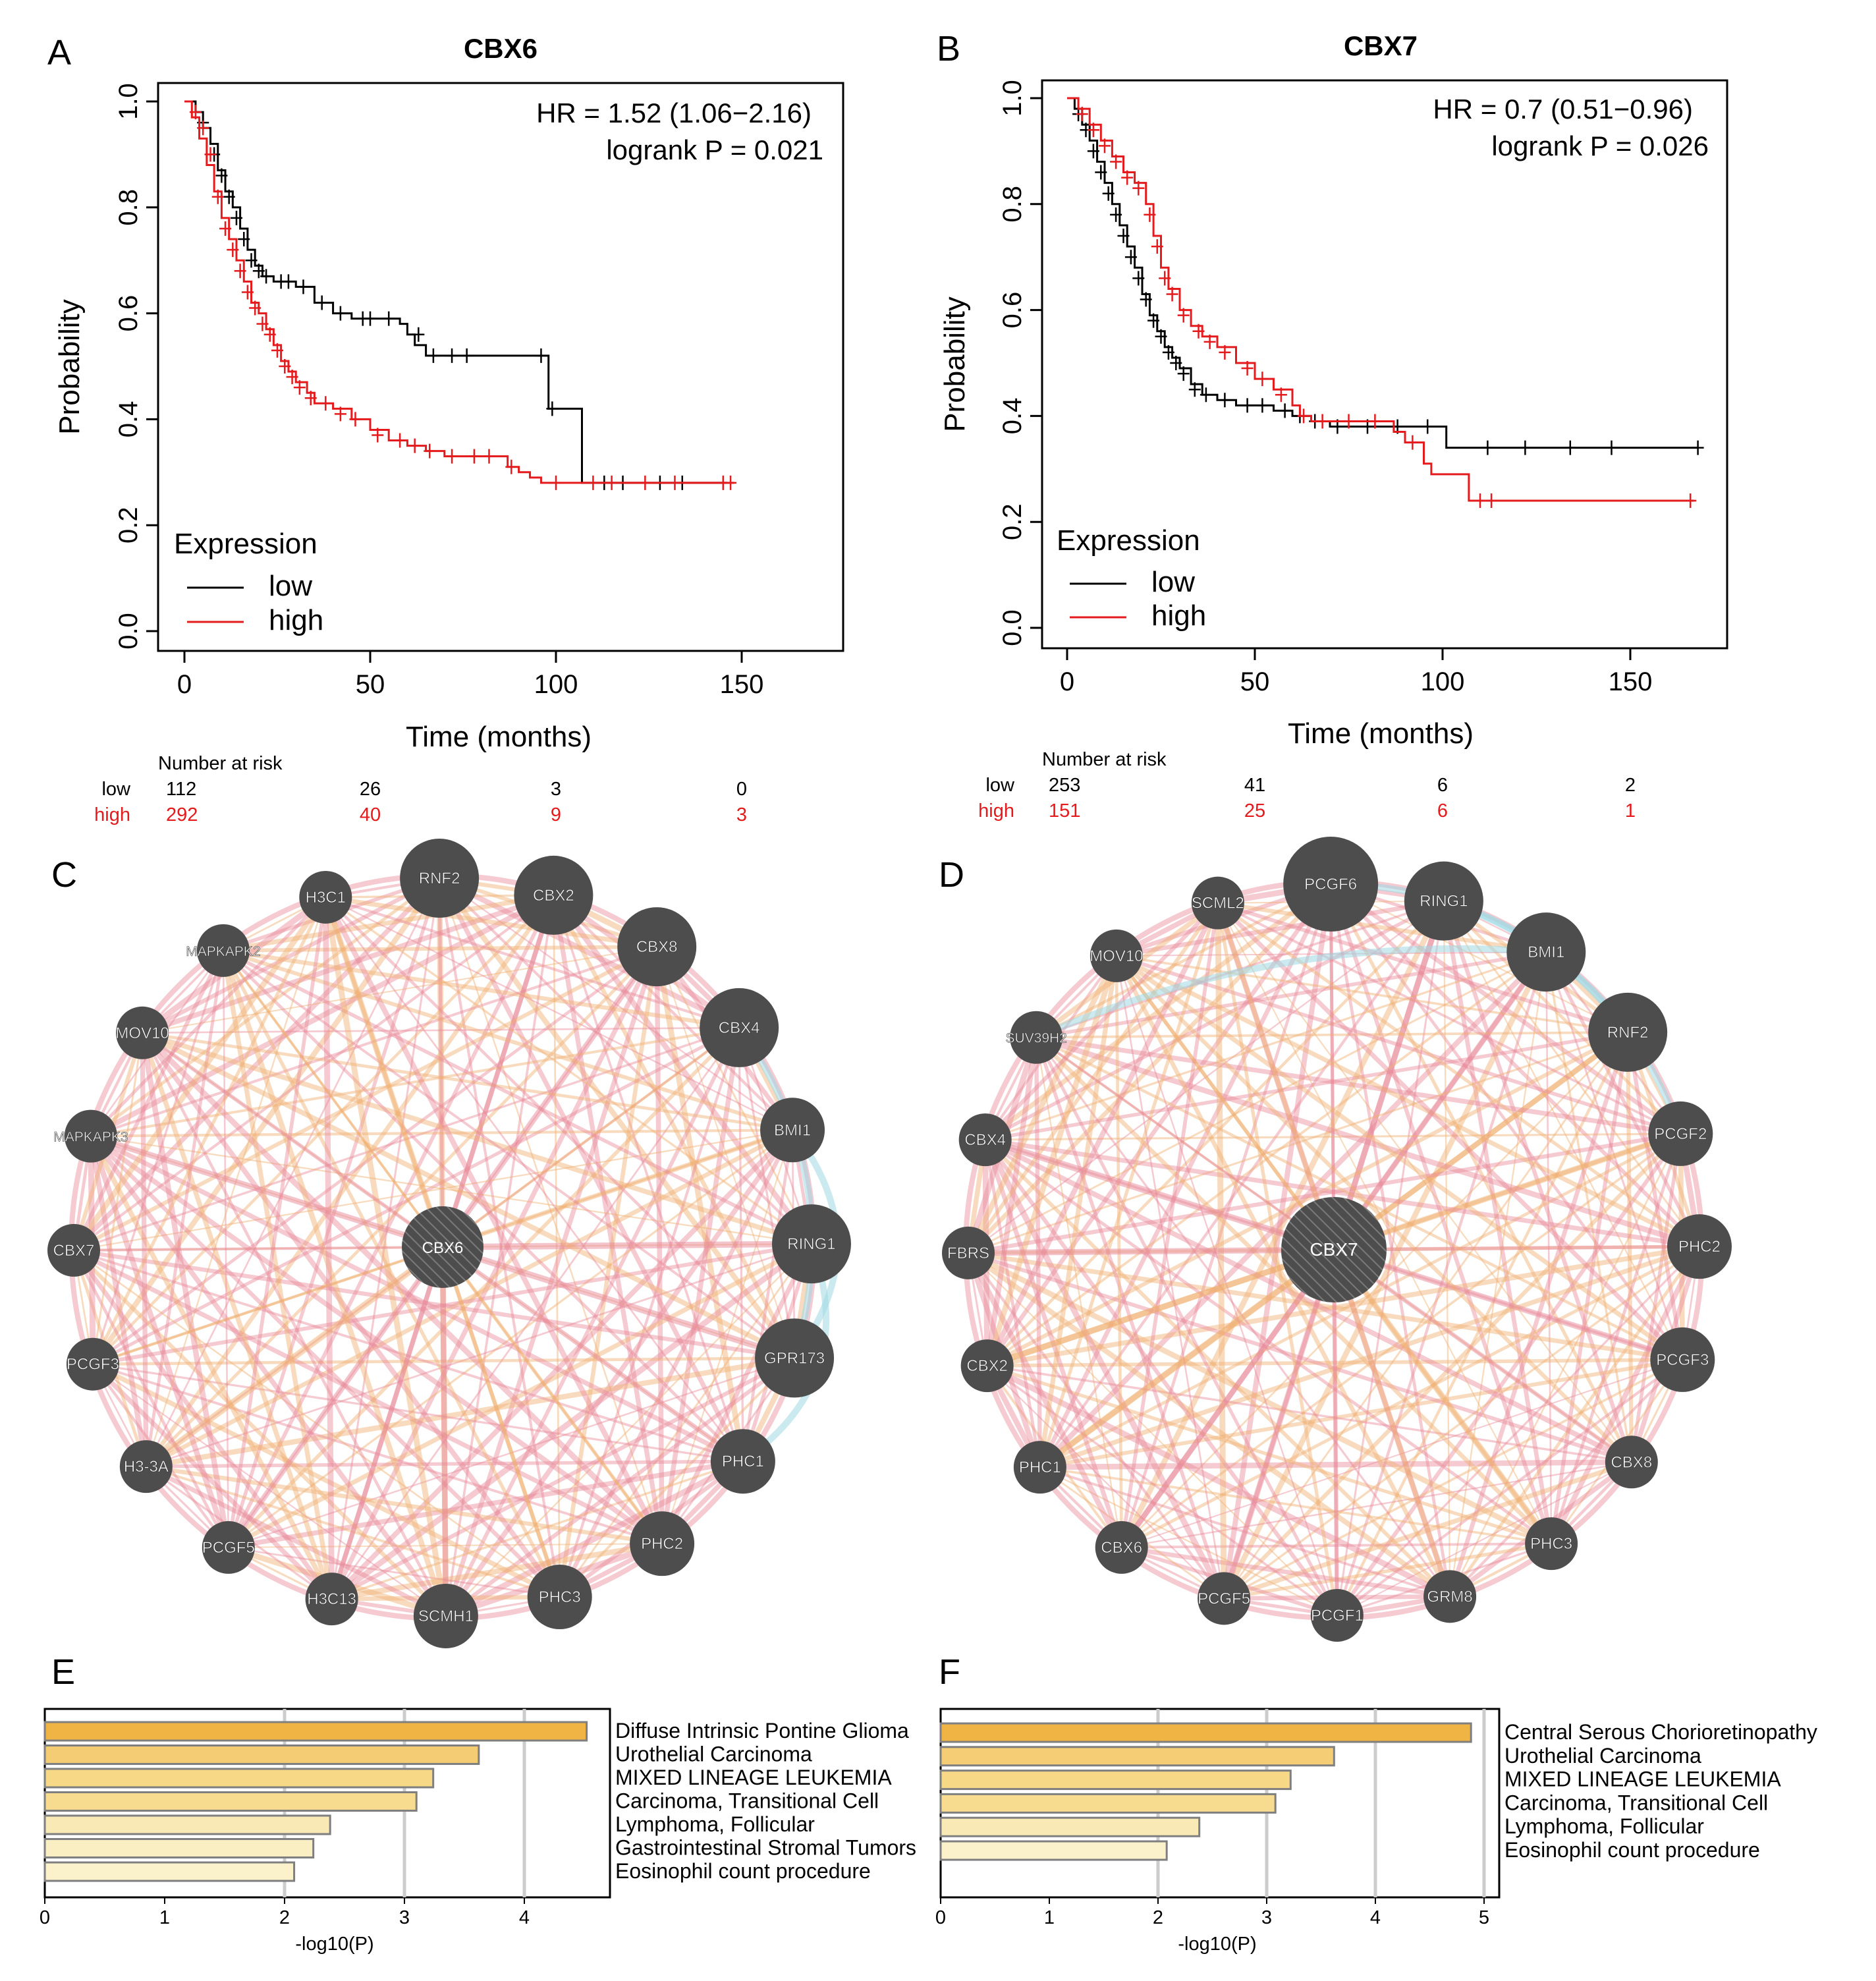  I want to click on bar-category-label: Carcinoma, Transitional Cell, so click(747, 1801).